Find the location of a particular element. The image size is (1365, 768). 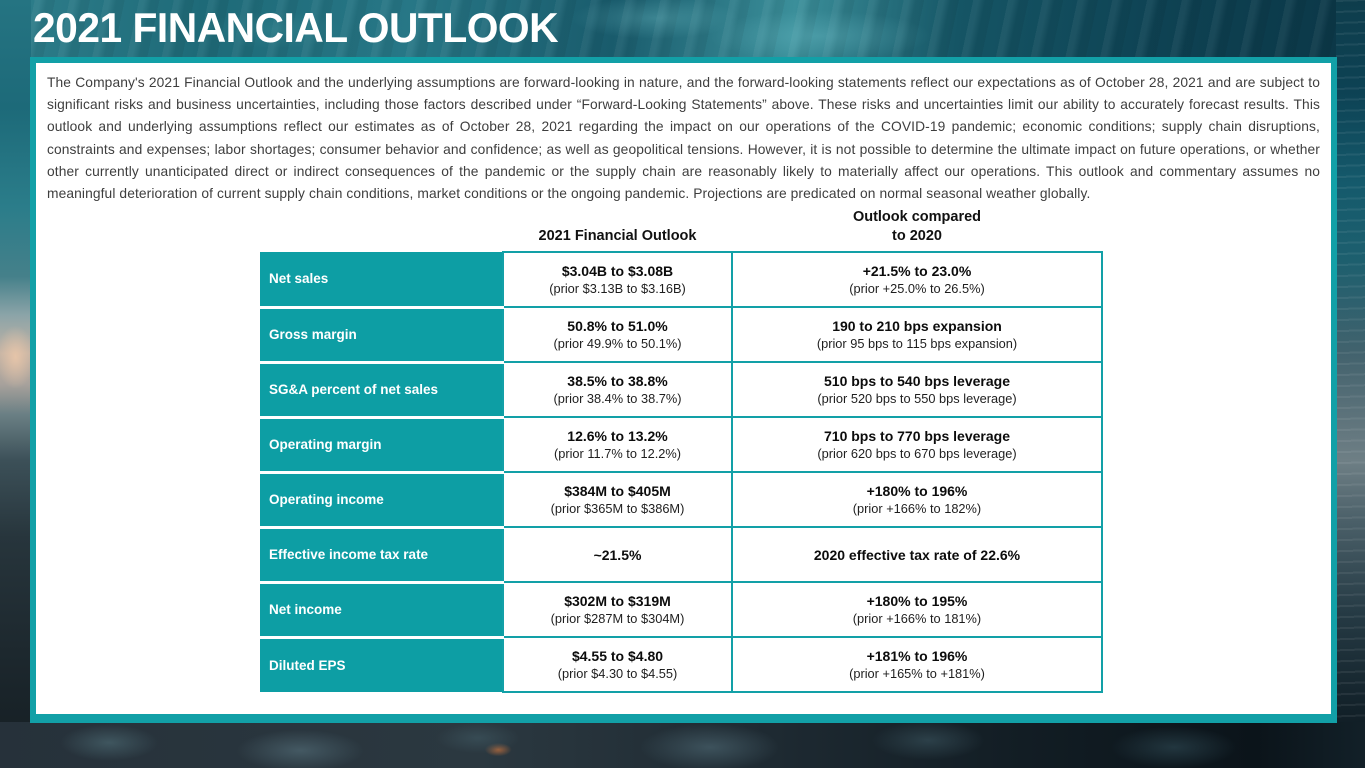

outlook-prior: (prior $3.13B to $3.16B) is located at coordinates (617, 289).